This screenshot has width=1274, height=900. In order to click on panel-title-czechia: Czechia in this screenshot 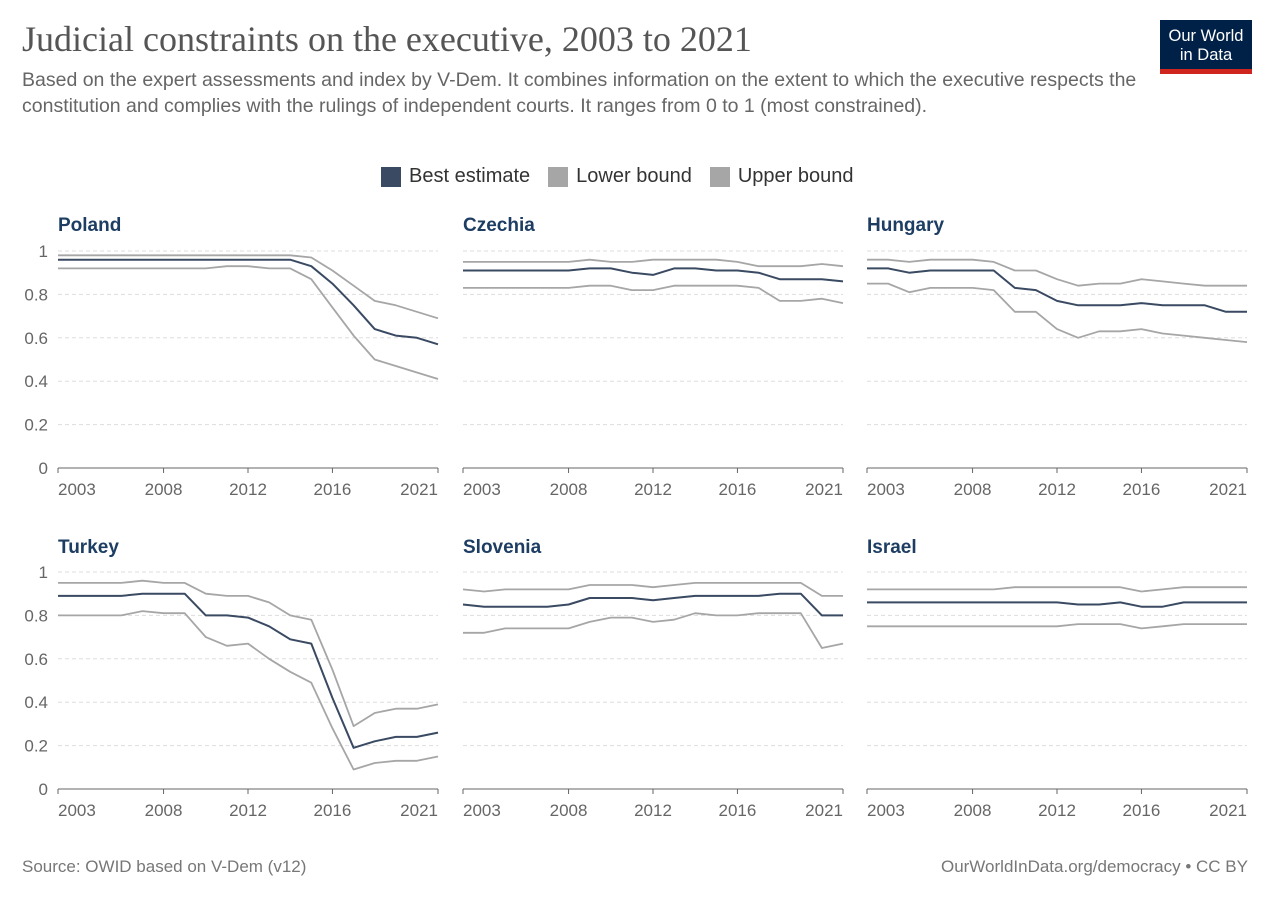, I will do `click(499, 225)`.